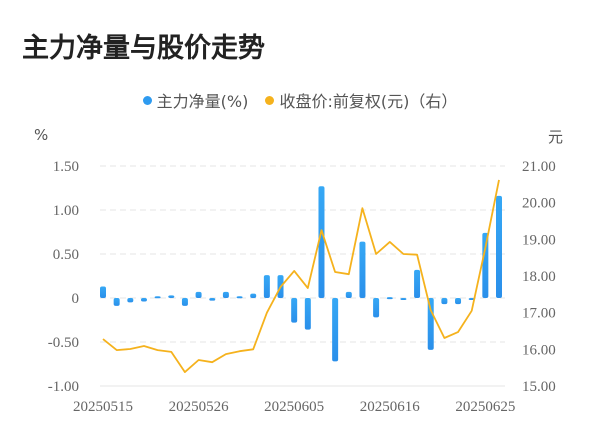  I want to click on legend-item-net-volume: 主力净量(%), so click(195, 100).